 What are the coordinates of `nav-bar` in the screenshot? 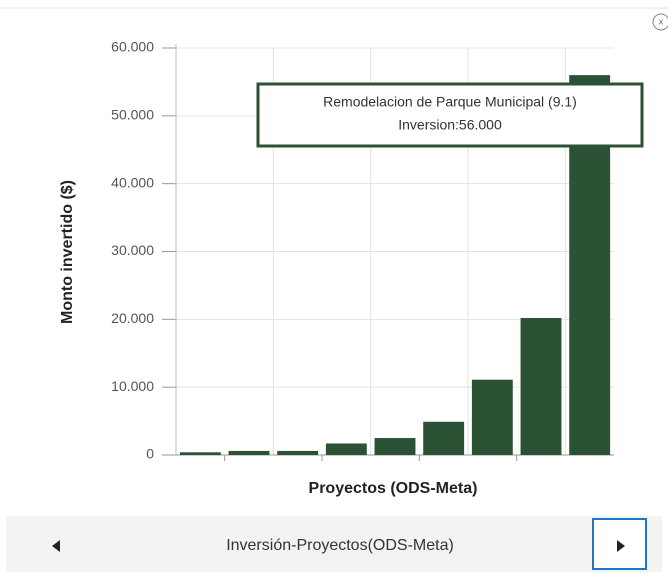 It's located at (334, 544).